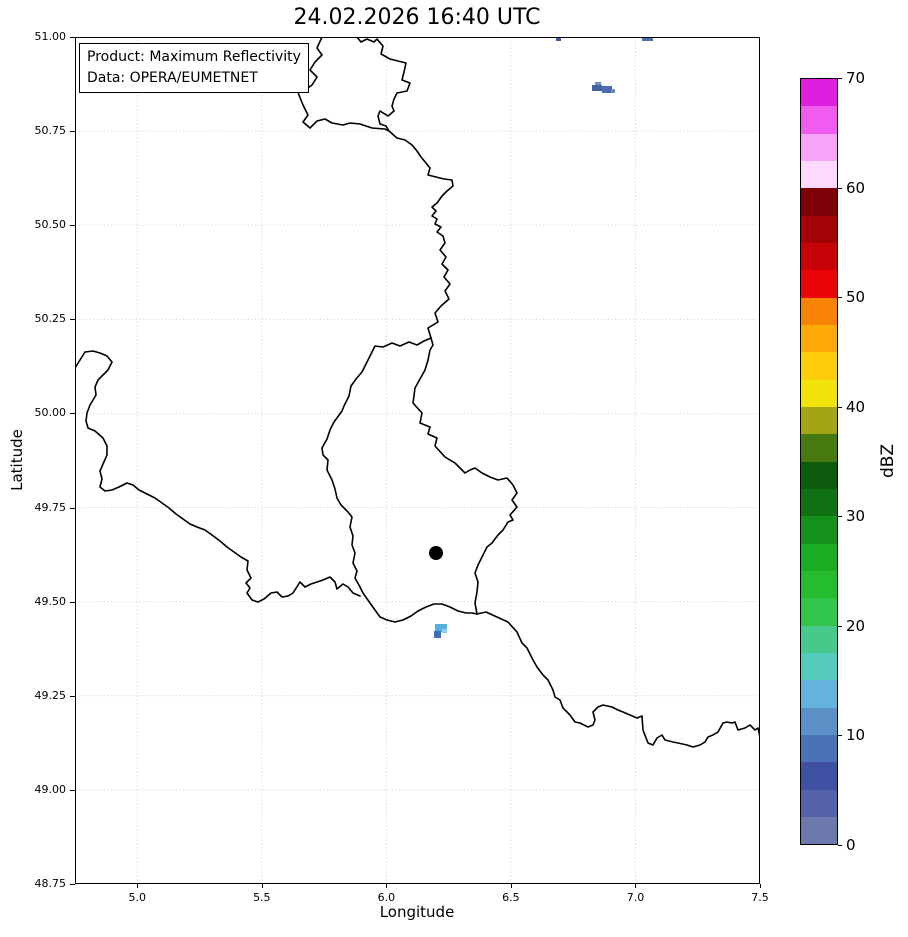  Describe the element at coordinates (856, 516) in the screenshot. I see `colorbar-tick-label: 30` at that location.